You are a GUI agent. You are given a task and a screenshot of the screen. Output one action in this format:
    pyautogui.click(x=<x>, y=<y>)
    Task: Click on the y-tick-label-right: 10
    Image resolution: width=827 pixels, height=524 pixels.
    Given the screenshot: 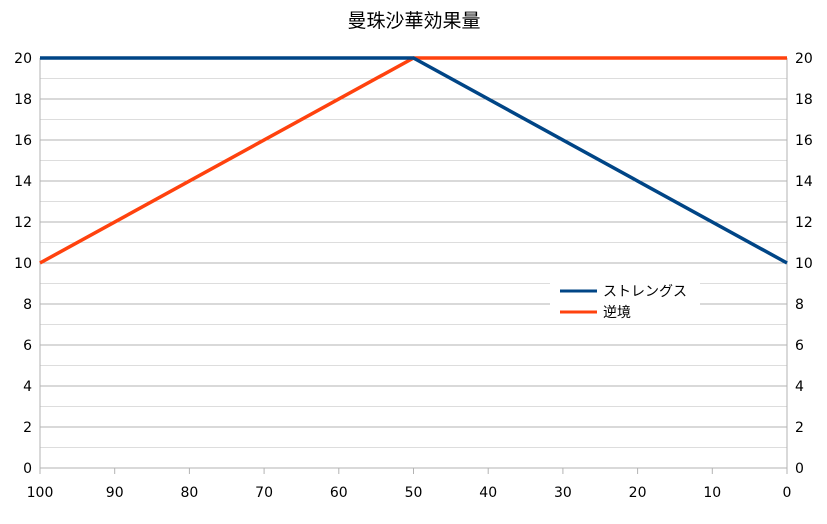 What is the action you would take?
    pyautogui.click(x=804, y=264)
    